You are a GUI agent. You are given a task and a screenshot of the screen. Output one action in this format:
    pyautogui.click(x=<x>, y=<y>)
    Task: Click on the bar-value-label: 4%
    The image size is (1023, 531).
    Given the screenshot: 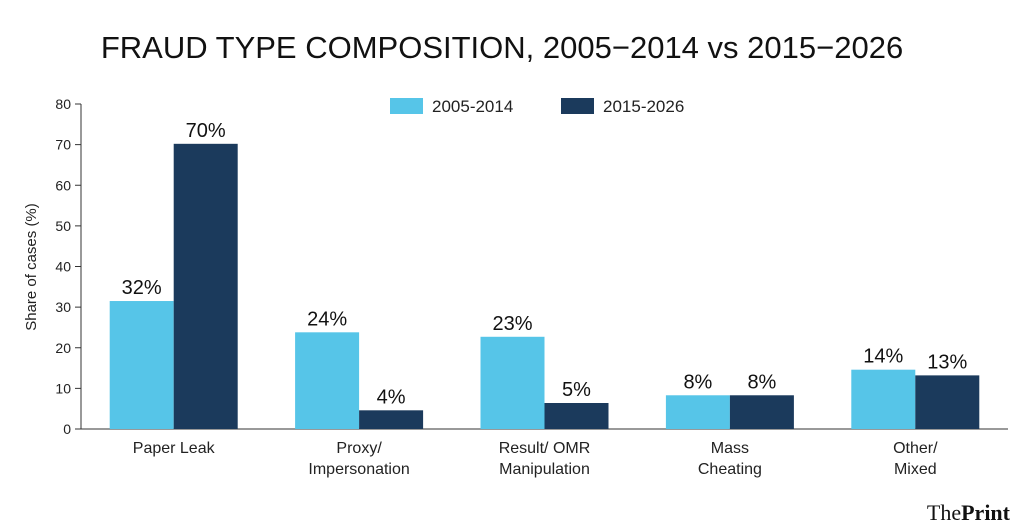 What is the action you would take?
    pyautogui.click(x=391, y=397)
    